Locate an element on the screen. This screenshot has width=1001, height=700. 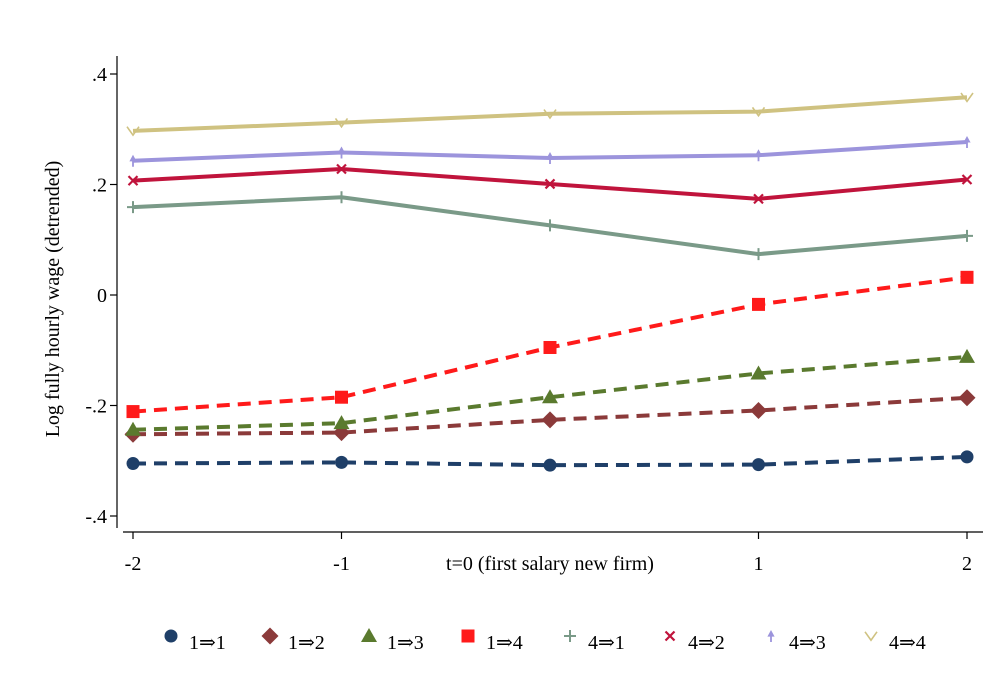
x-axis-title: t=0 (first salary new firm) is located at coordinates (550, 564).